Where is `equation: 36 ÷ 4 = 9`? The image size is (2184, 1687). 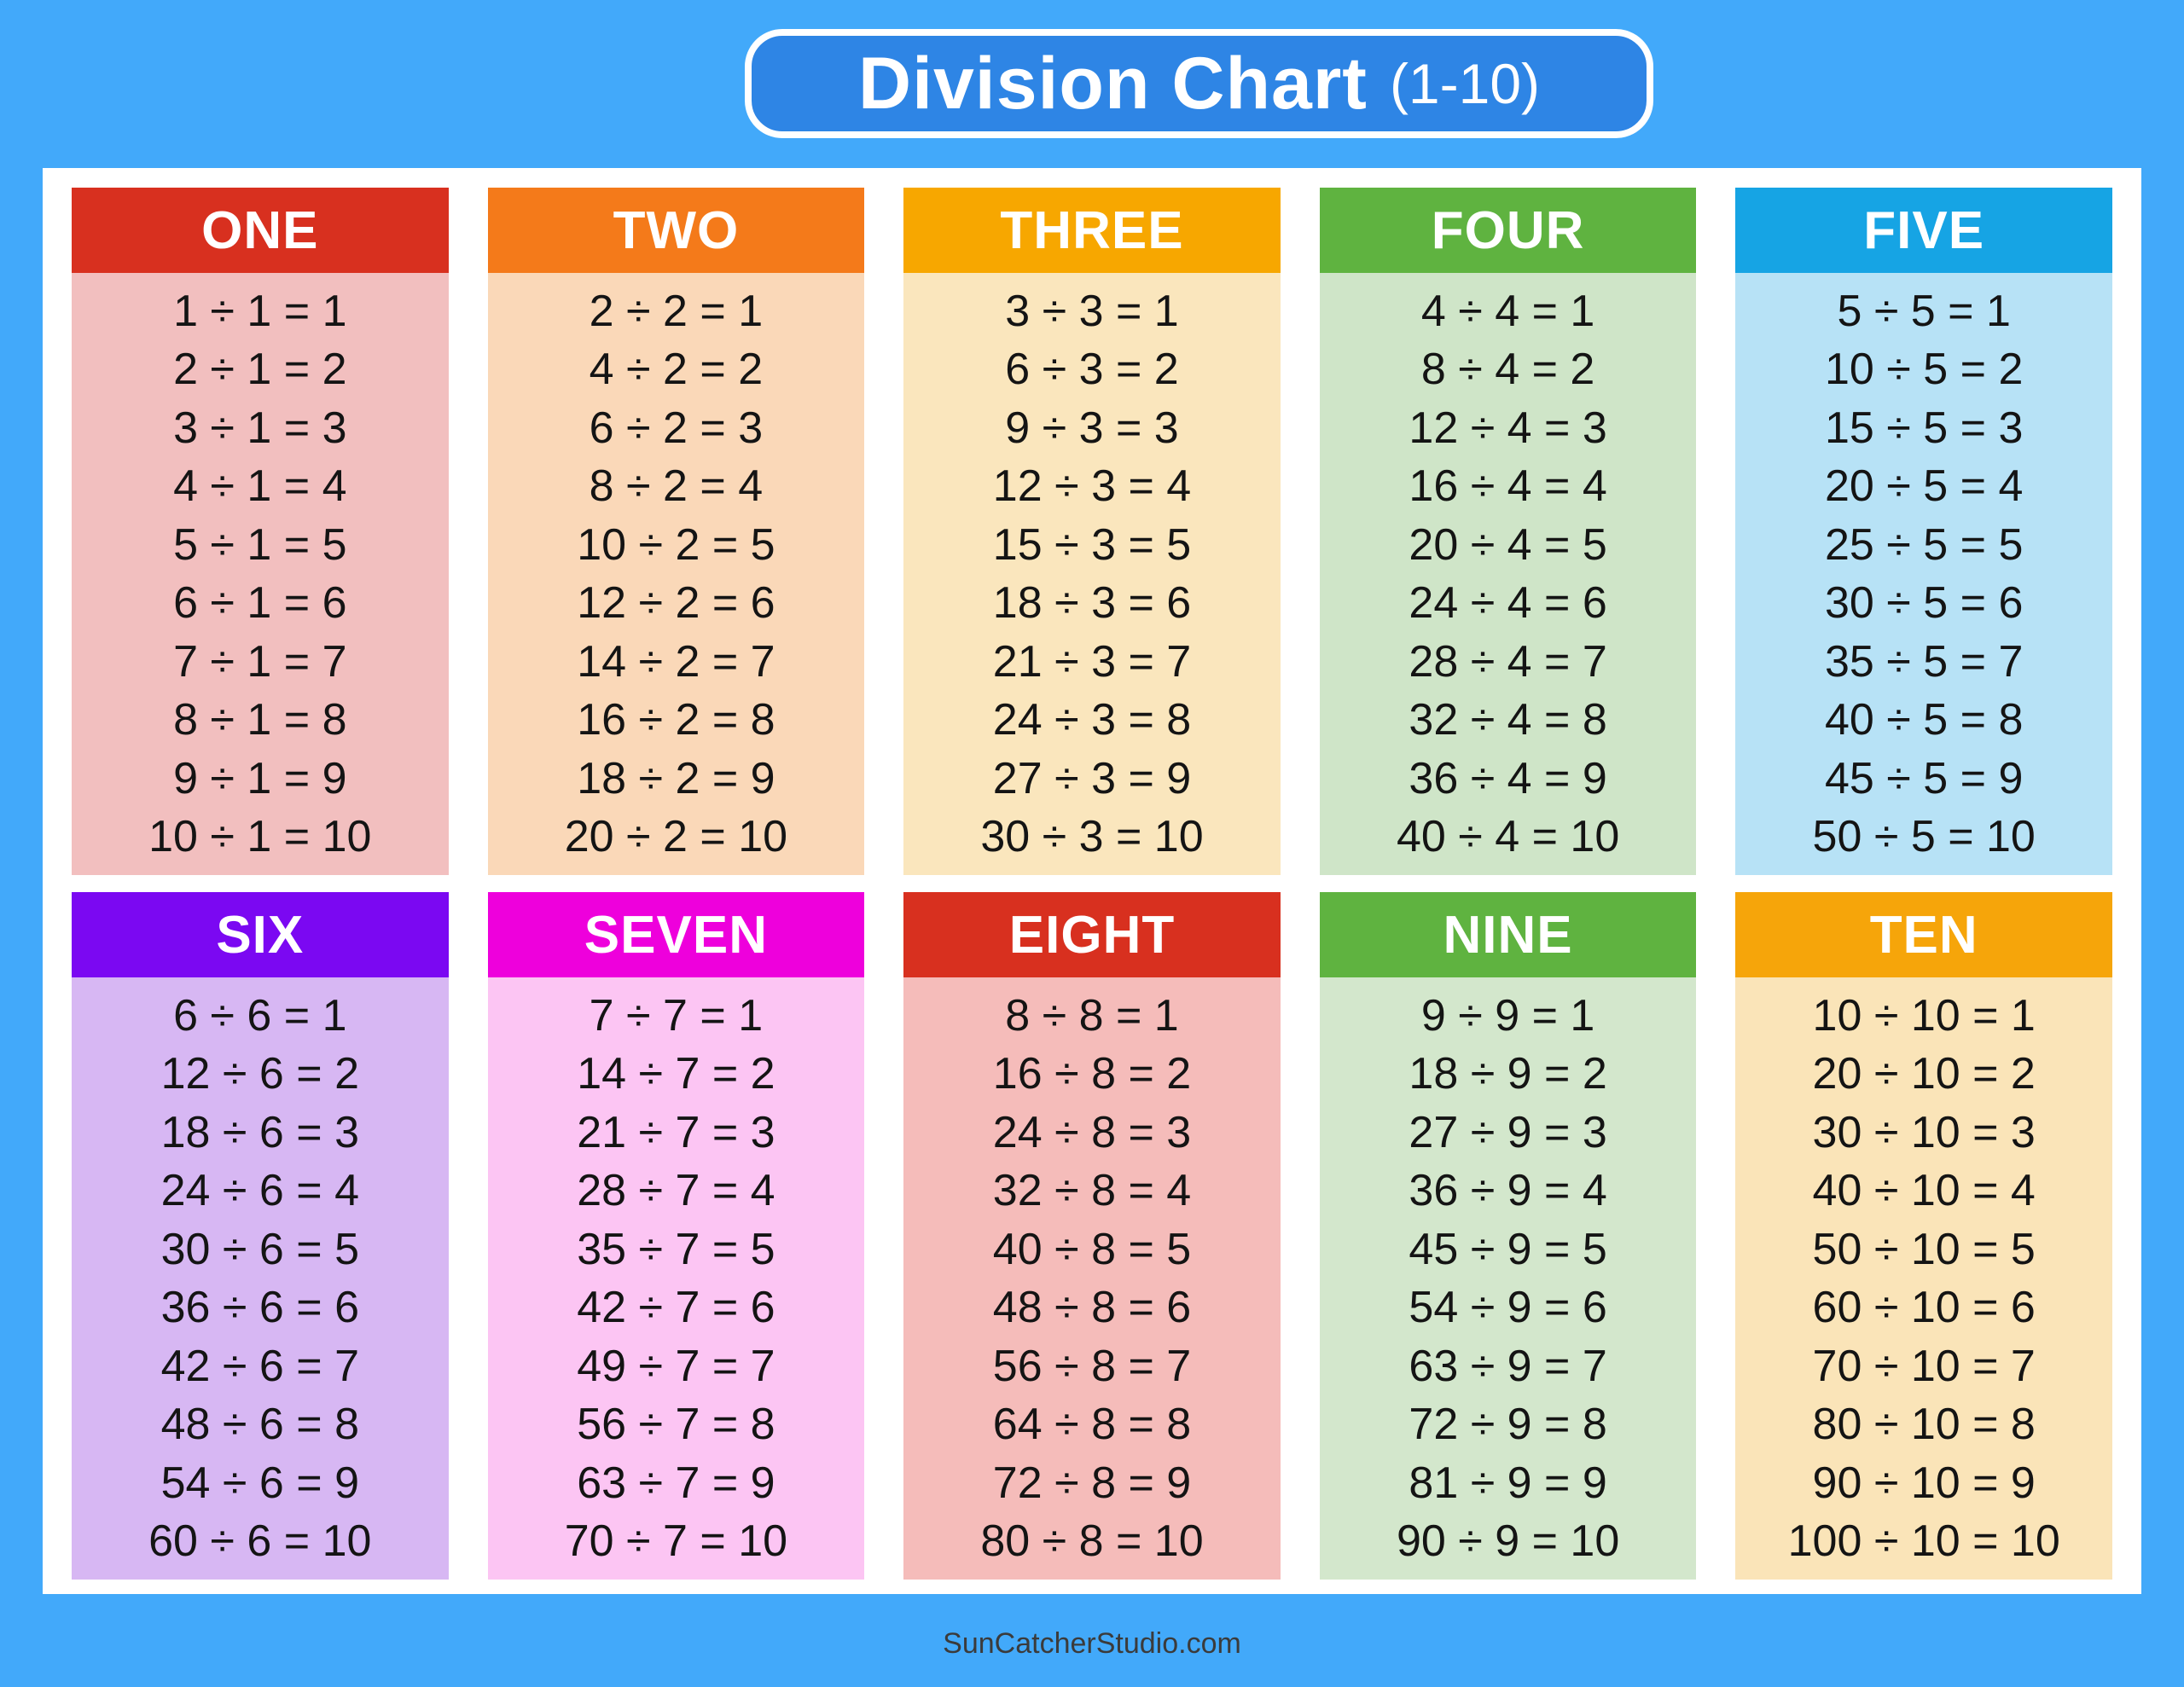
equation: 36 ÷ 4 = 9 is located at coordinates (1508, 778).